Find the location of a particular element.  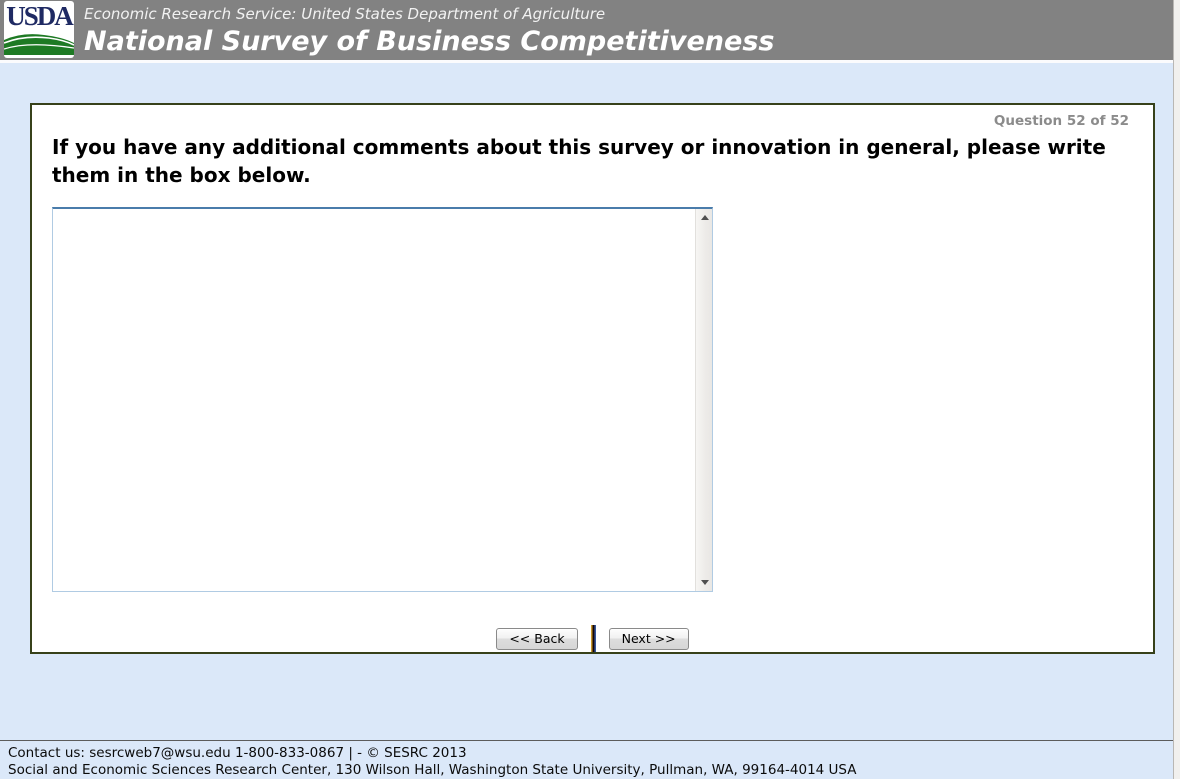

textarea-scrollbar is located at coordinates (703, 400).